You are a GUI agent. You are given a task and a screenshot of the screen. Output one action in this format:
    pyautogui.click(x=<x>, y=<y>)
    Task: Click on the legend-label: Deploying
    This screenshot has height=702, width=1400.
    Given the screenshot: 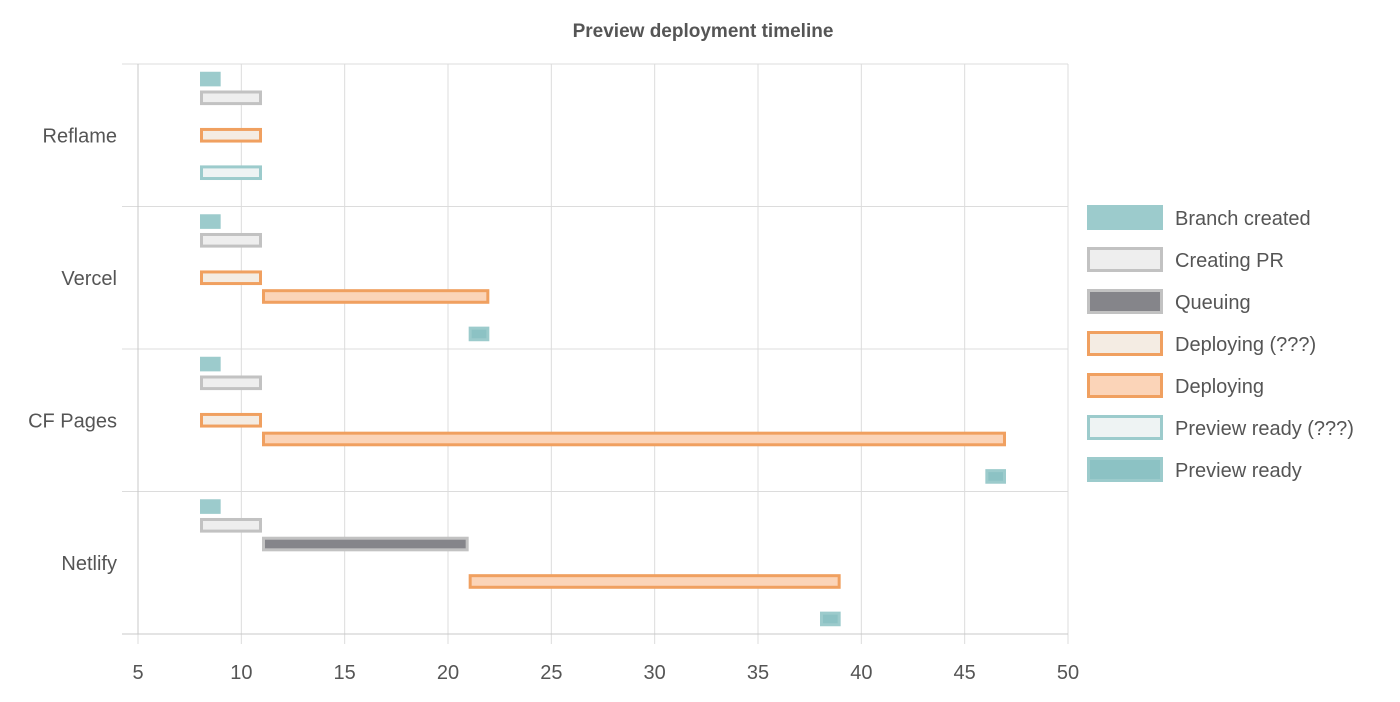 What is the action you would take?
    pyautogui.click(x=1219, y=387)
    